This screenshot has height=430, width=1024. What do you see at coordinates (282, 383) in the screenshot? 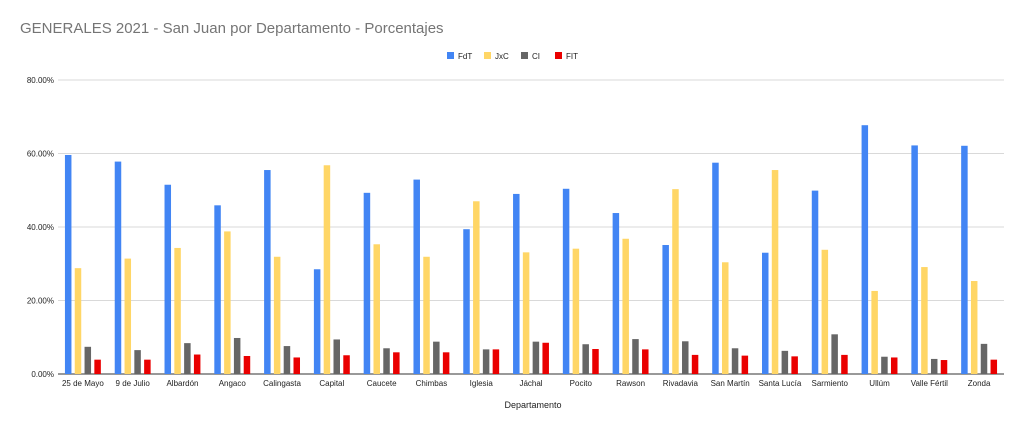
I see `x-tick-label: Calingasta` at bounding box center [282, 383].